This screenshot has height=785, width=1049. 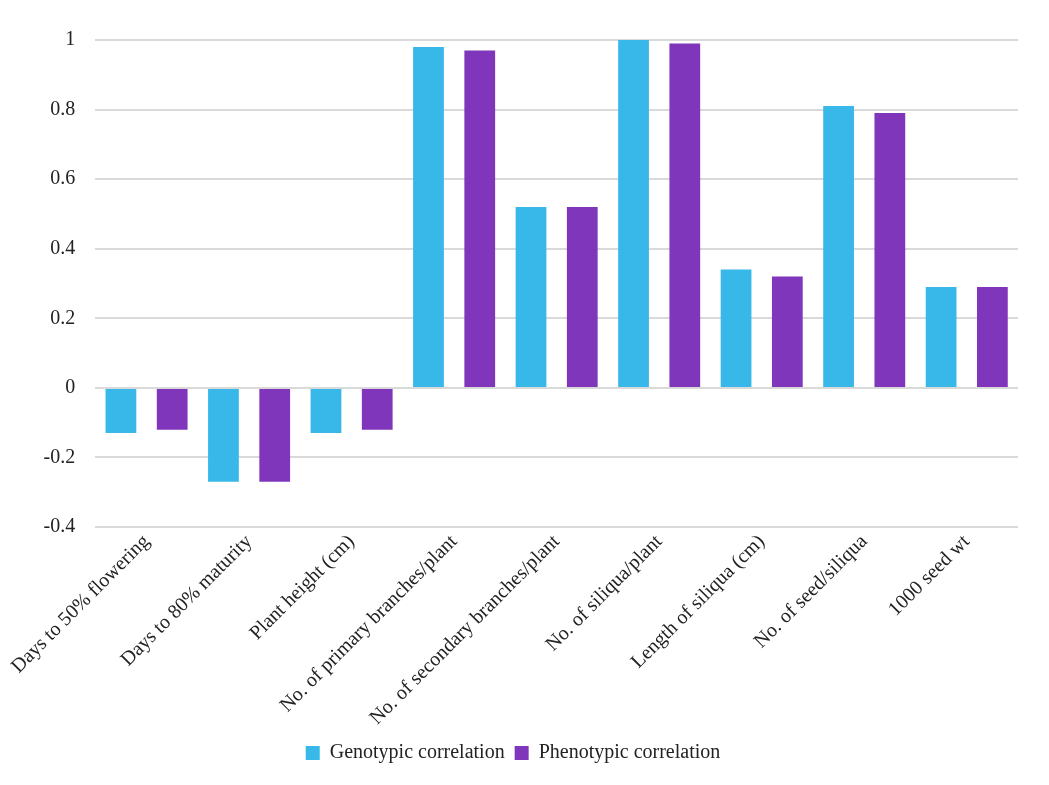 I want to click on legend-label: Phenotypic correlation, so click(x=629, y=752).